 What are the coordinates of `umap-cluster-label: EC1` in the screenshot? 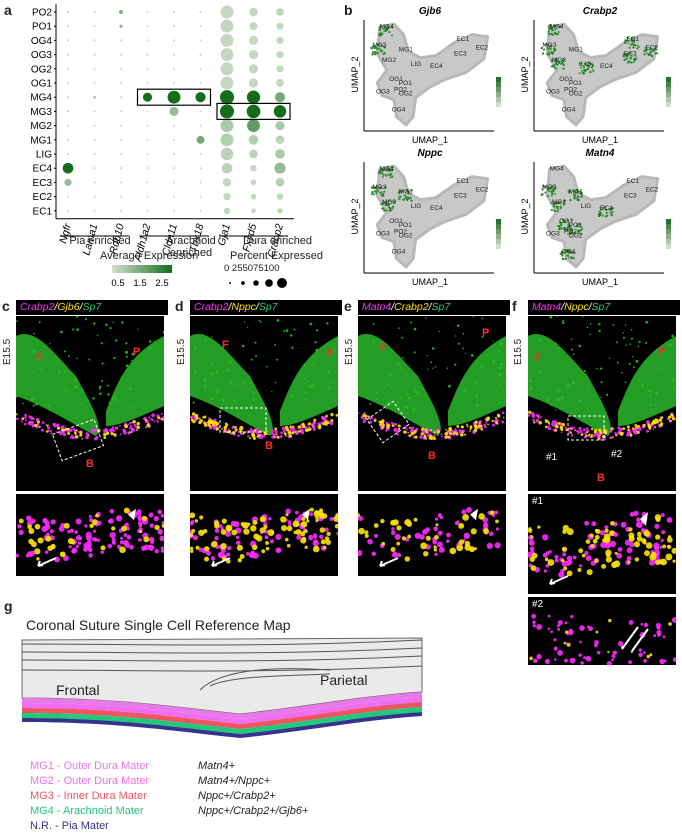 It's located at (462, 39).